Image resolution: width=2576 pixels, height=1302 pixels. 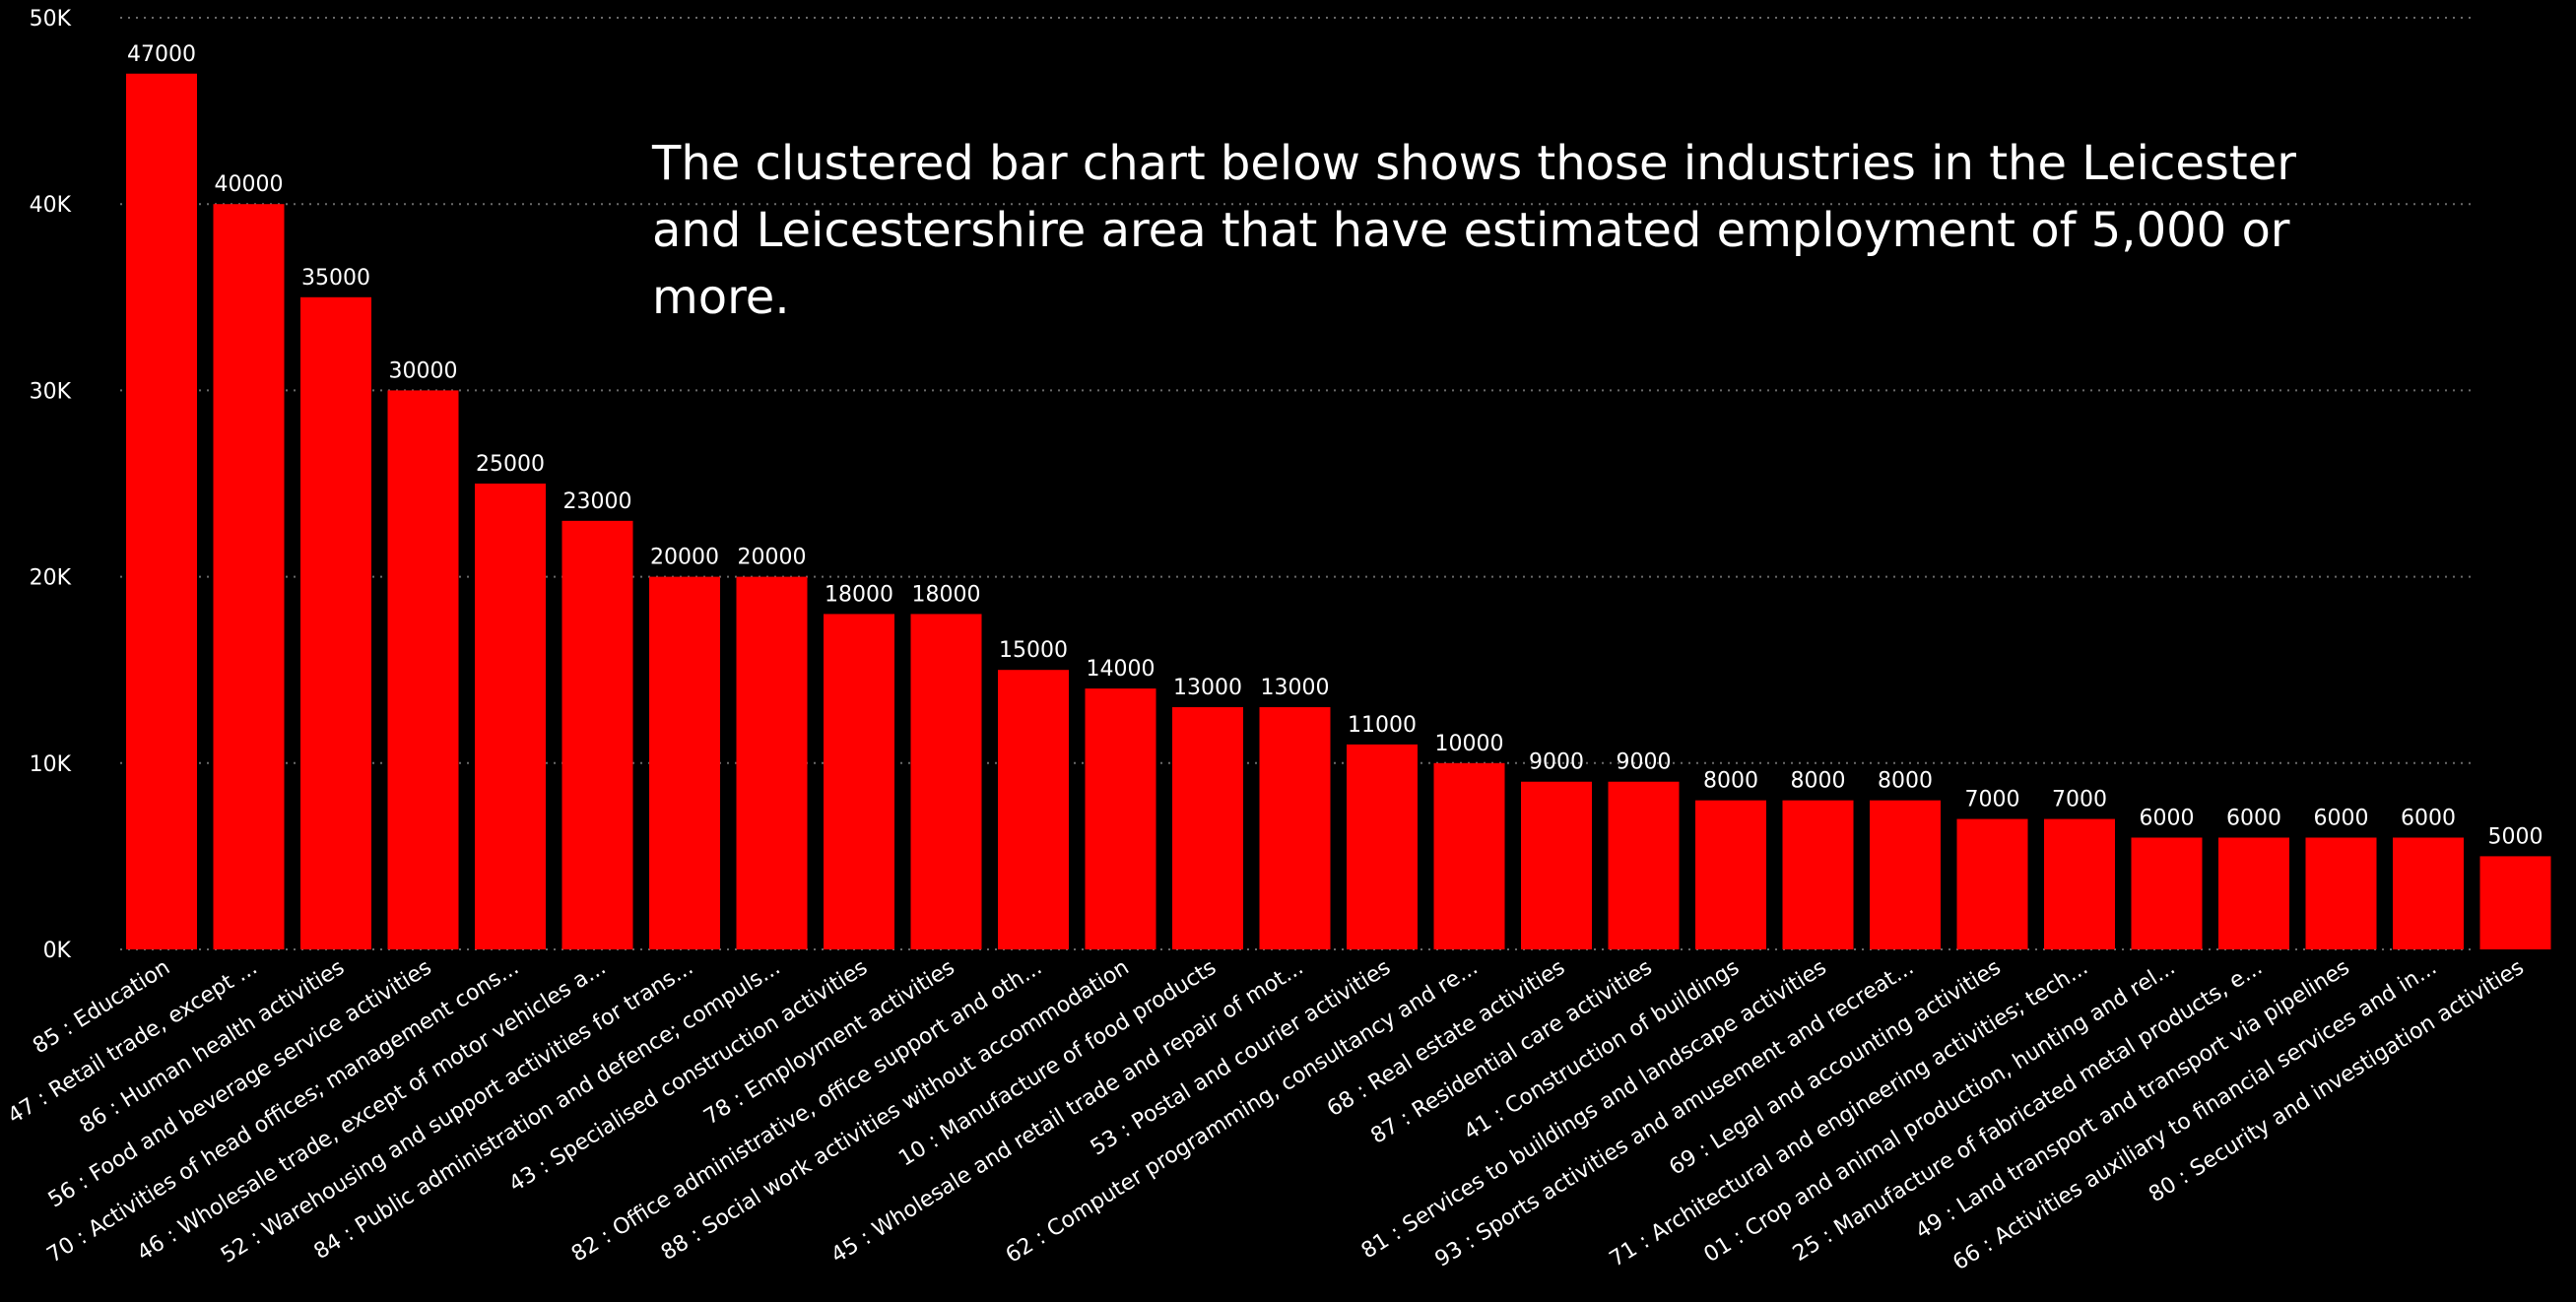 I want to click on data-label: 15000, so click(x=1034, y=651).